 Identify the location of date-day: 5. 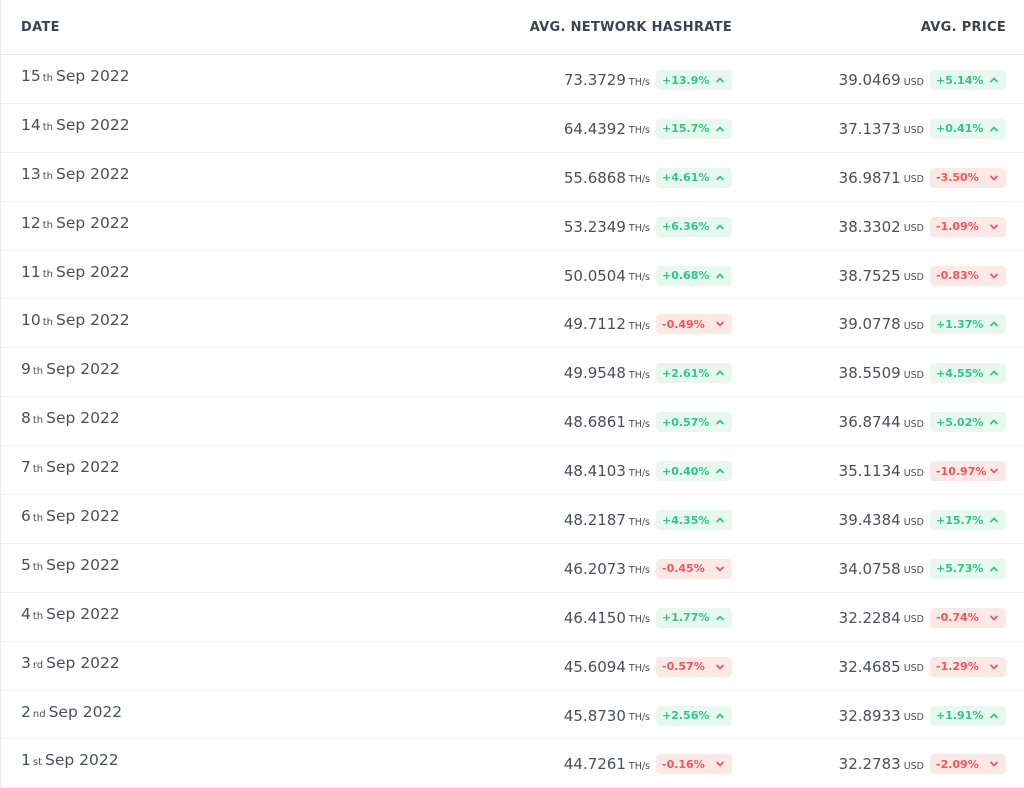
(26, 564).